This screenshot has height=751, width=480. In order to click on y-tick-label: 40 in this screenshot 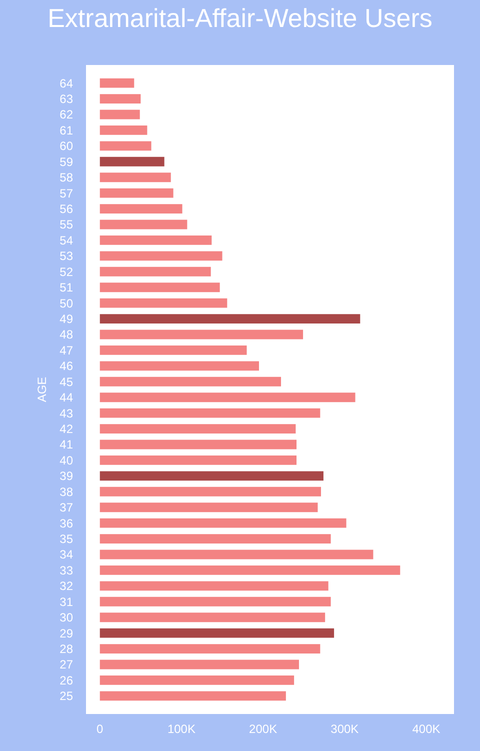, I will do `click(67, 460)`.